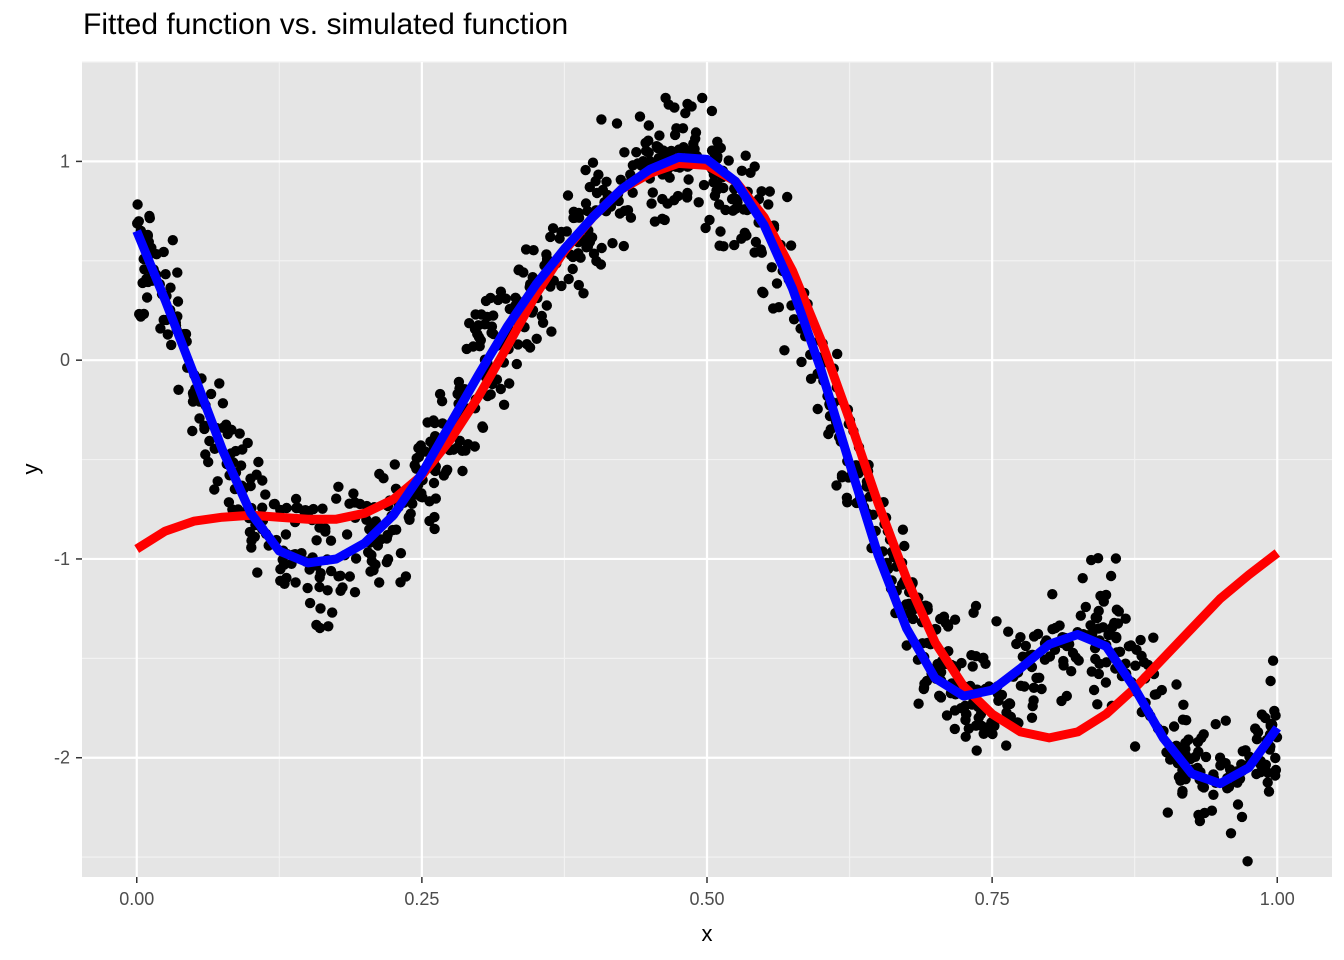 Image resolution: width=1344 pixels, height=960 pixels. What do you see at coordinates (65, 161) in the screenshot?
I see `y-tick-label: 1` at bounding box center [65, 161].